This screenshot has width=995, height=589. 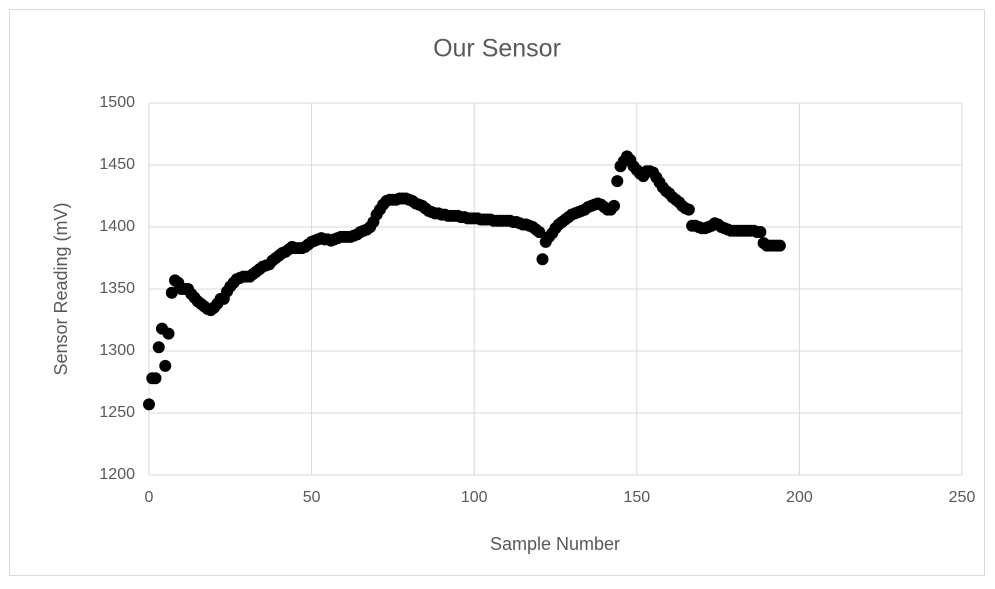 I want to click on y-axis-label: Sensor Reading (mV), so click(x=61, y=288).